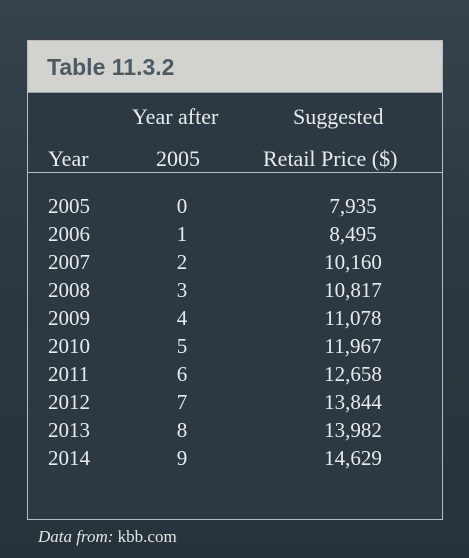  I want to click on cell-year: 2005, so click(69, 206).